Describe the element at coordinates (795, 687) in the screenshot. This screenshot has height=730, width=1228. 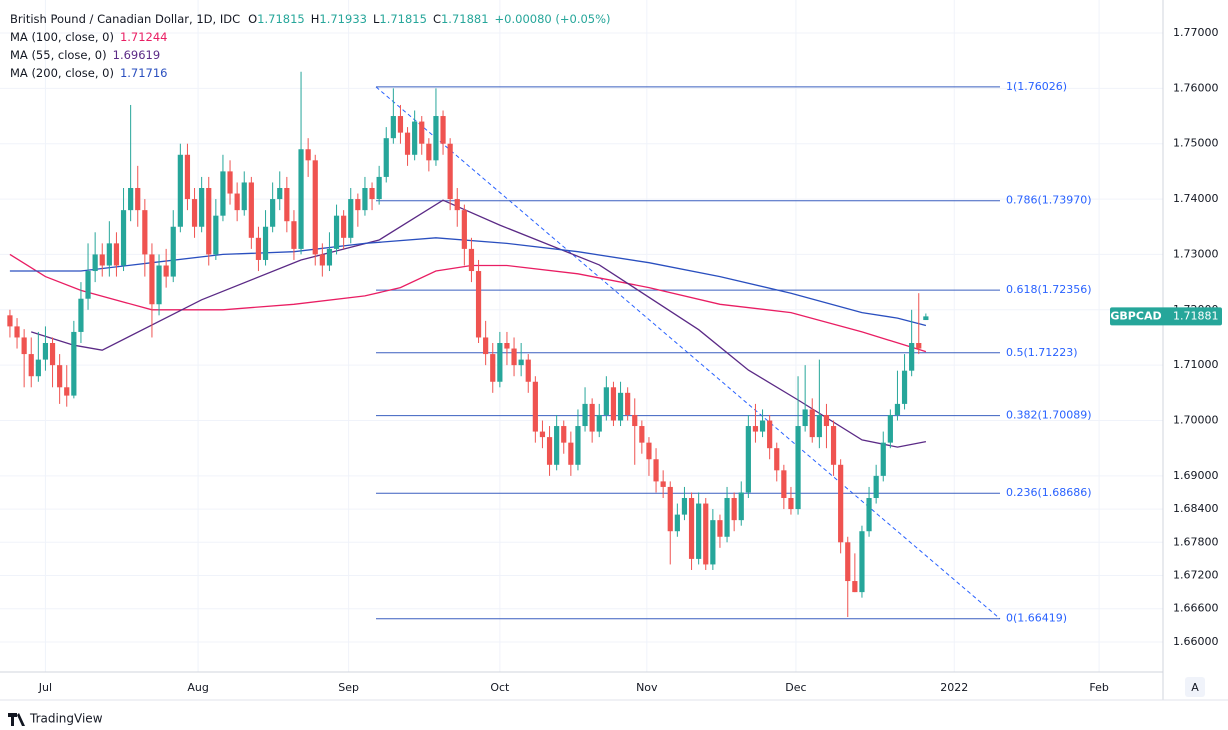
I see `x-tick-label: Dec` at that location.